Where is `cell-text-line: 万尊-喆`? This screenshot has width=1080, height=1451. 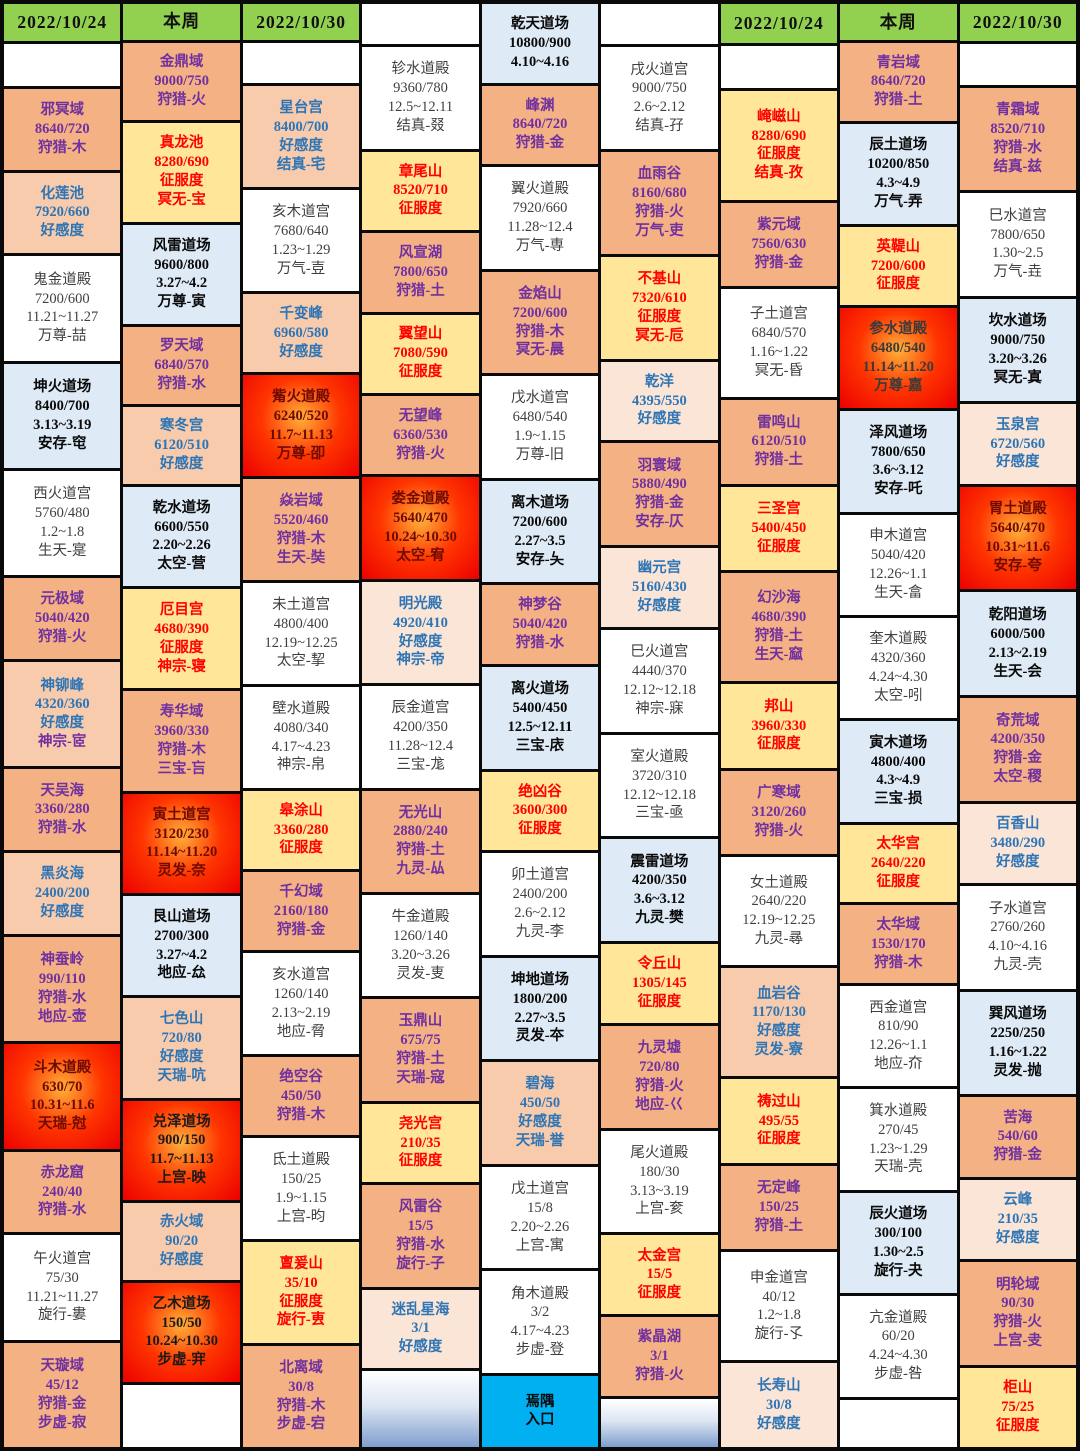
cell-text-line: 万尊-喆 is located at coordinates (62, 336).